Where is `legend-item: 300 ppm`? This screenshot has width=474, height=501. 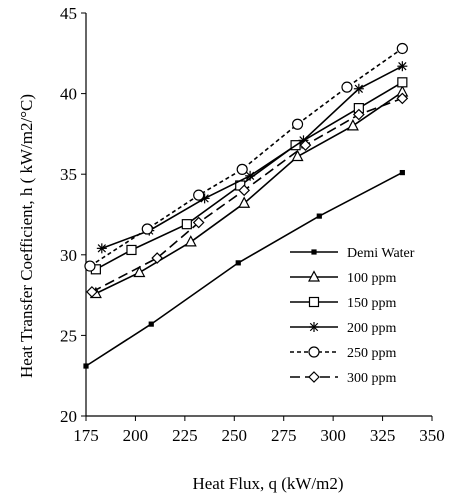
legend-item: 300 ppm is located at coordinates (343, 378).